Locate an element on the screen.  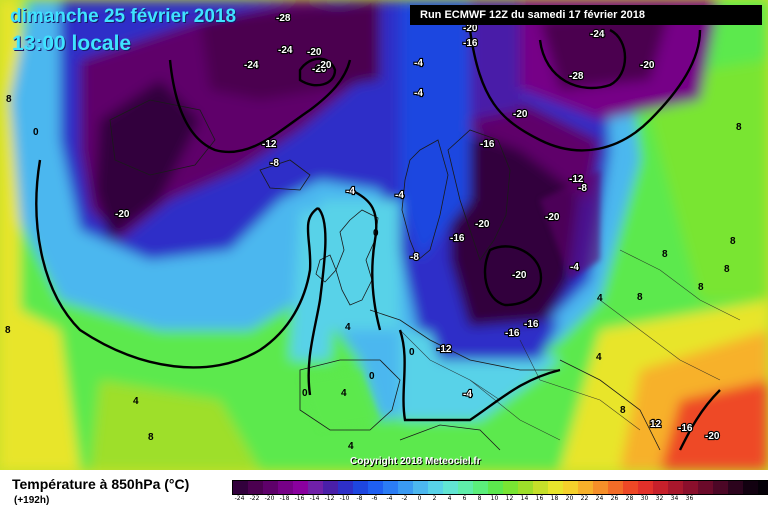
color-scale-label: -8 is located at coordinates (359, 498).